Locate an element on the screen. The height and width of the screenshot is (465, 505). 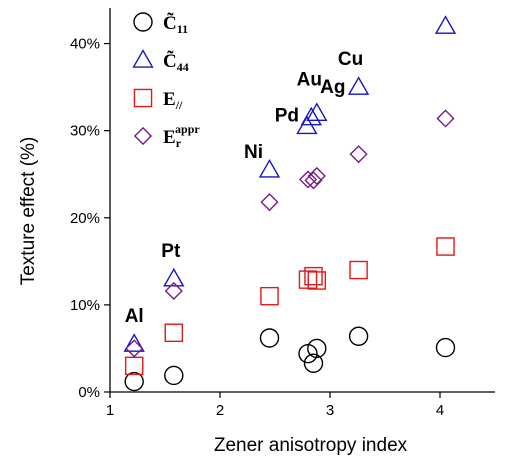
x-tick-label: 3 is located at coordinates (330, 410).